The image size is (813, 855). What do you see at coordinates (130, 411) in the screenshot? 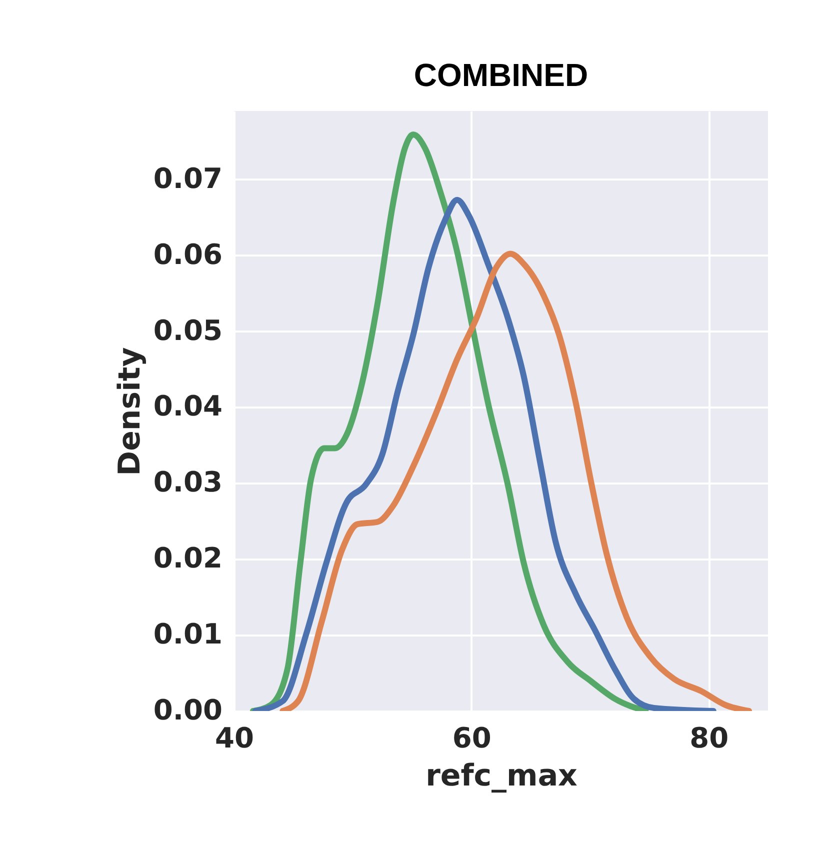
I see `y-axis-title: Density` at bounding box center [130, 411].